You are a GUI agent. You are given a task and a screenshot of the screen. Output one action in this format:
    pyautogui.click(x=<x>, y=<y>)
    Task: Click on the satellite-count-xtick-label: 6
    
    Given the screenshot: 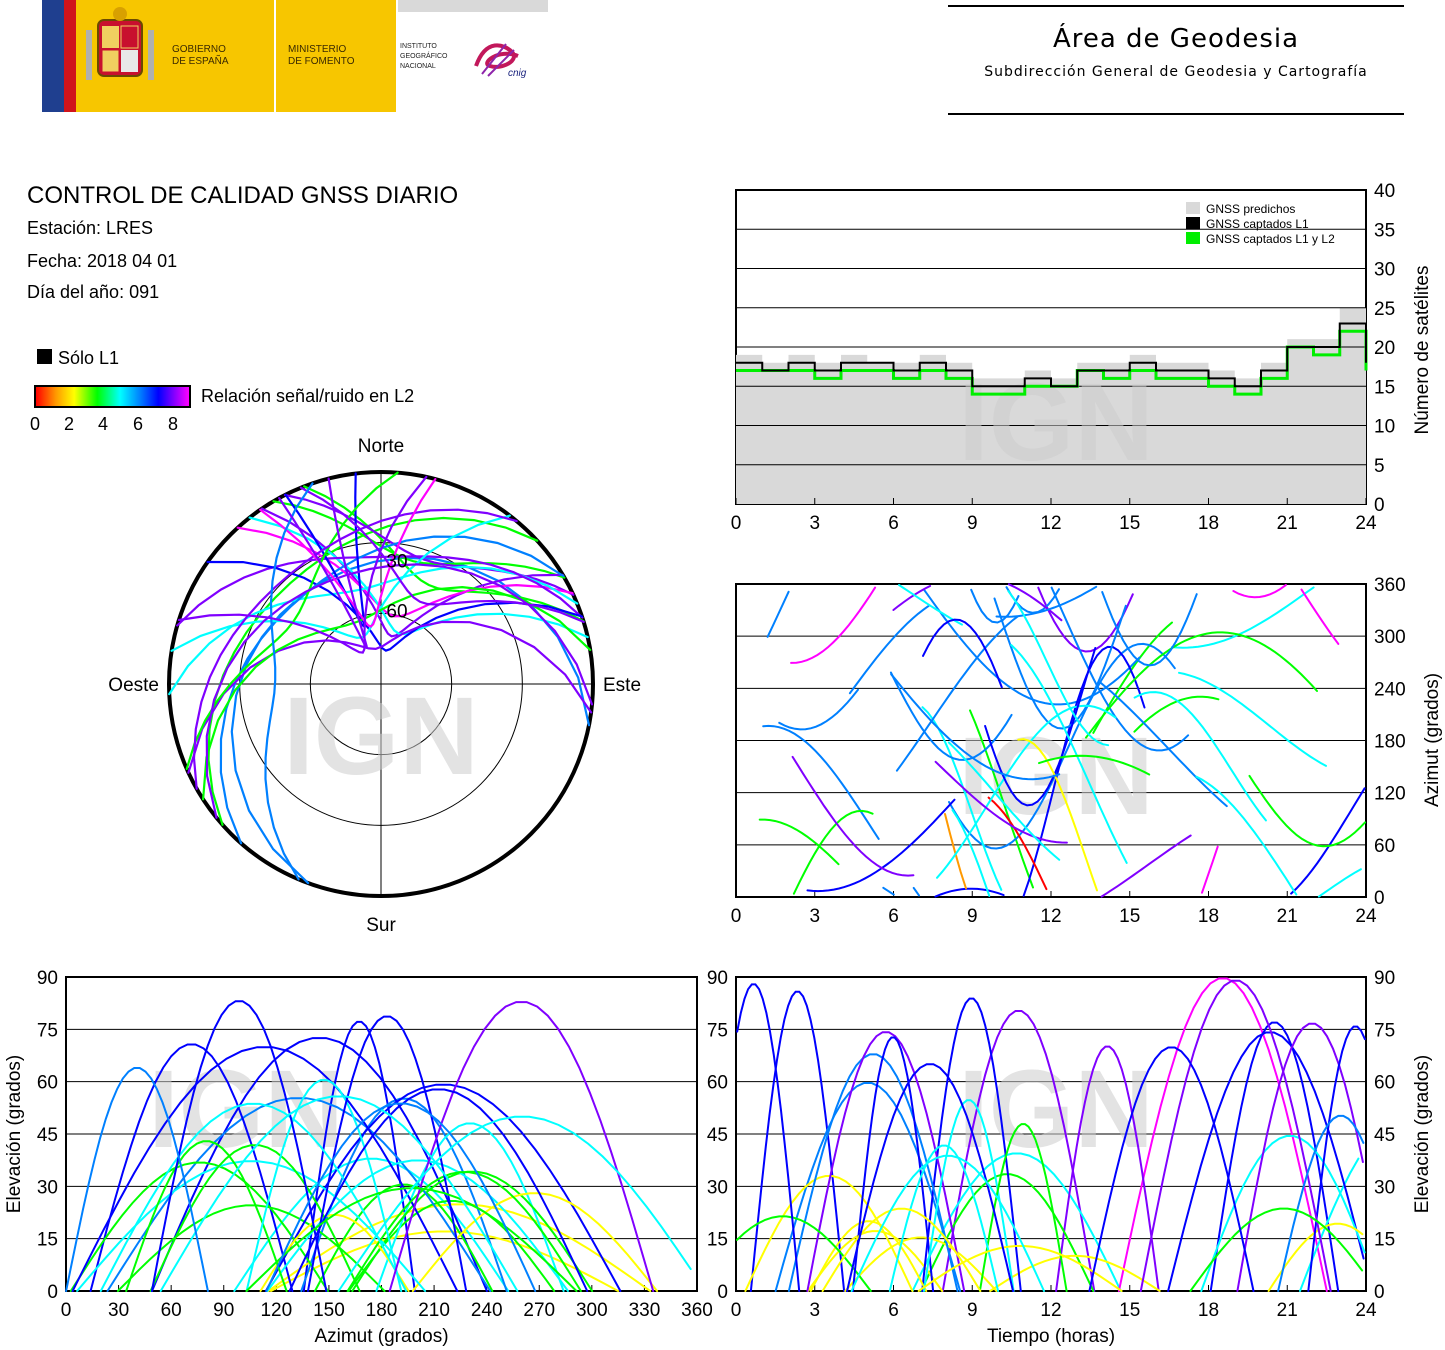 What is the action you would take?
    pyautogui.click(x=893, y=523)
    